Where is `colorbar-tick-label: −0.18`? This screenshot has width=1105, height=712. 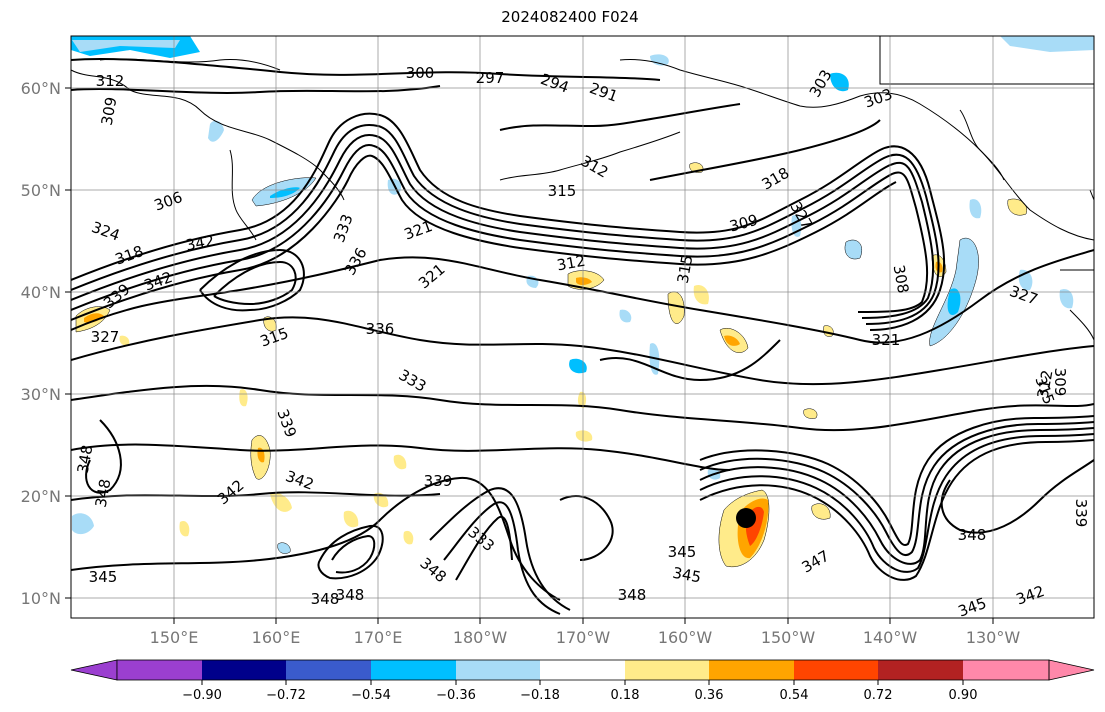
colorbar-tick-label: −0.18 is located at coordinates (540, 695).